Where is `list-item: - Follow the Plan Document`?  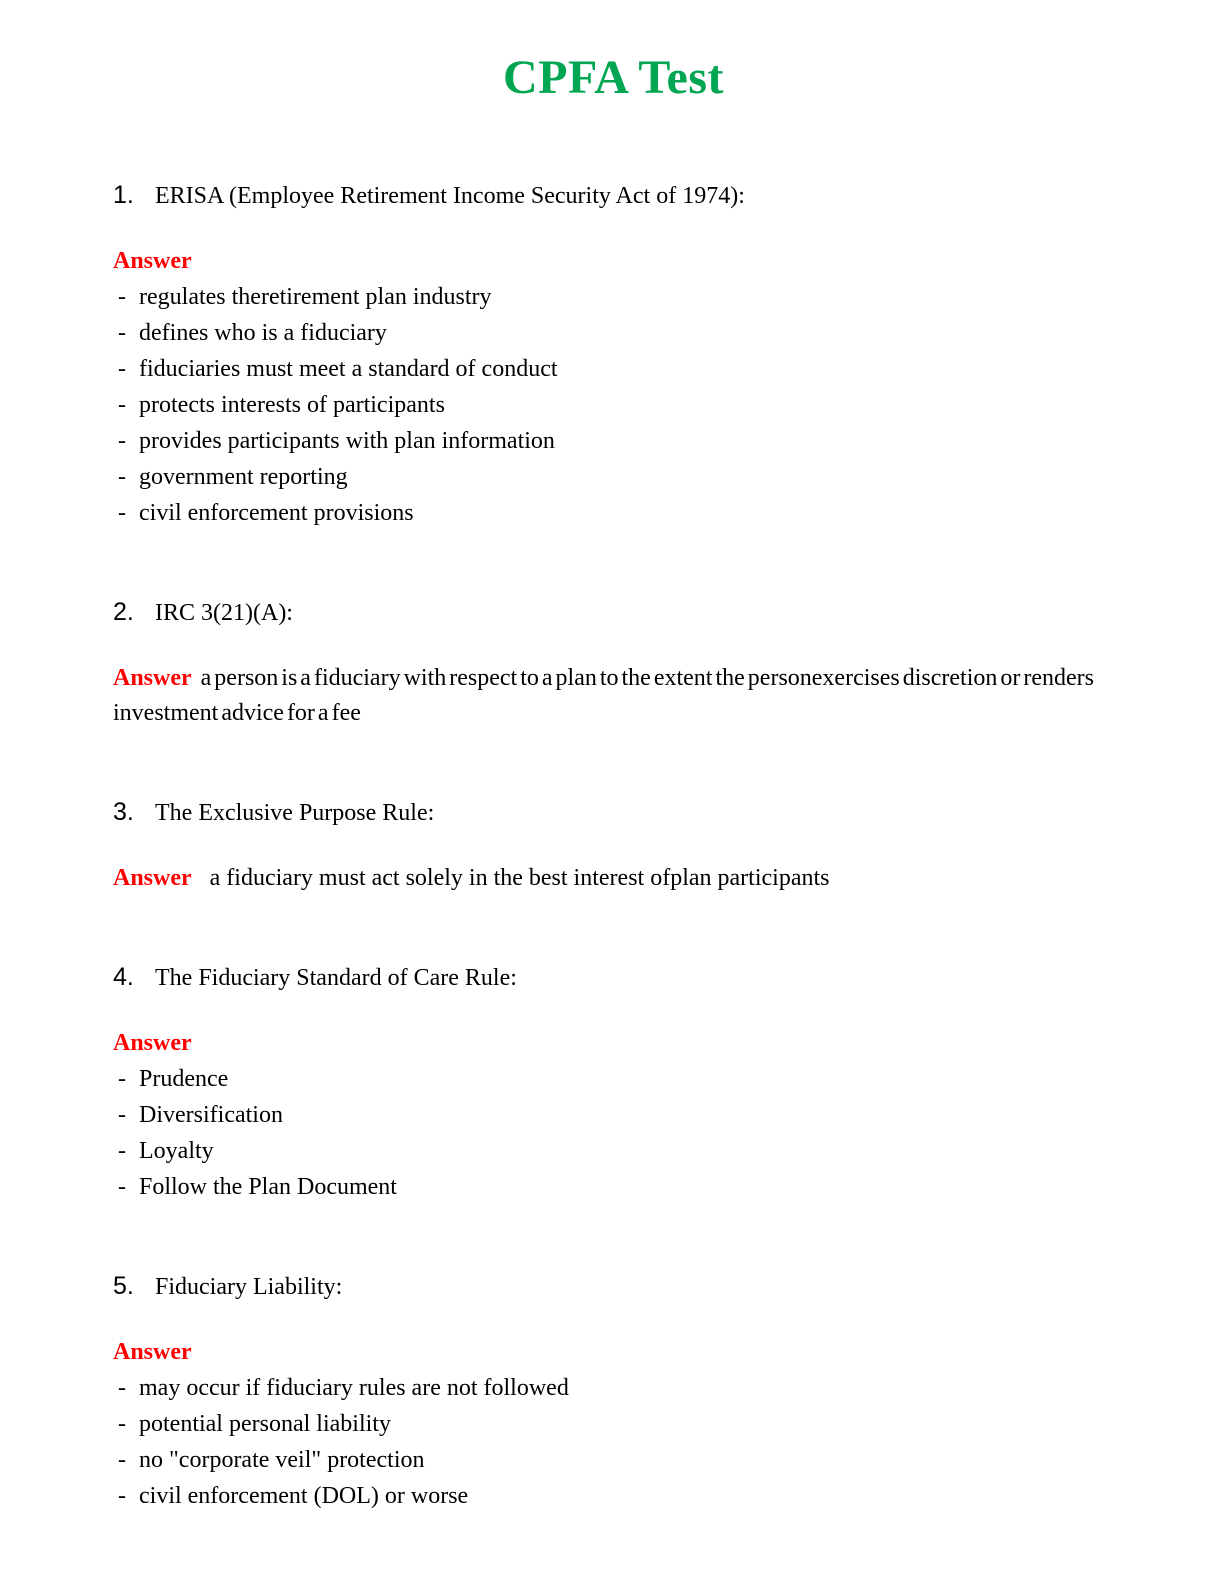 list-item: - Follow the Plan Document is located at coordinates (613, 1187).